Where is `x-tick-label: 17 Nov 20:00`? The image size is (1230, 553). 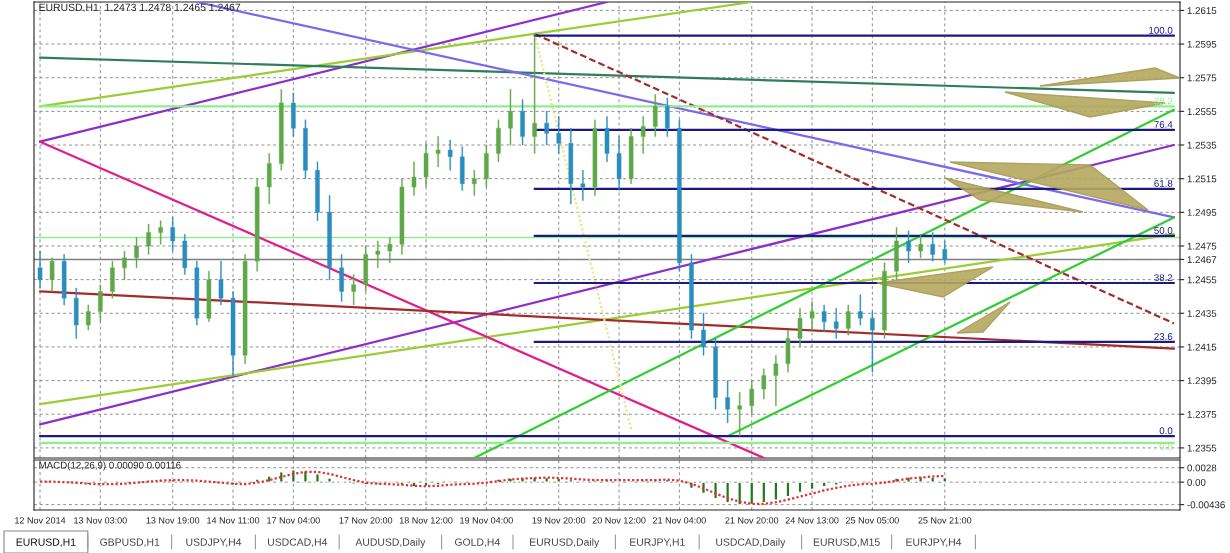 x-tick-label: 17 Nov 20:00 is located at coordinates (366, 520).